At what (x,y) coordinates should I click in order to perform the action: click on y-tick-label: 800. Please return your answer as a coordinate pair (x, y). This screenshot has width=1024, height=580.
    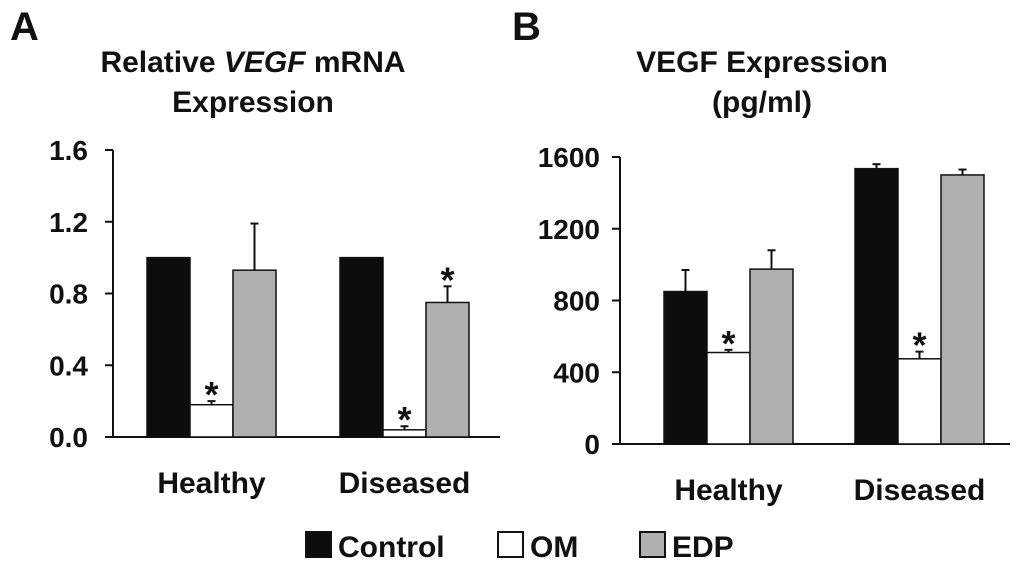
    Looking at the image, I should click on (576, 301).